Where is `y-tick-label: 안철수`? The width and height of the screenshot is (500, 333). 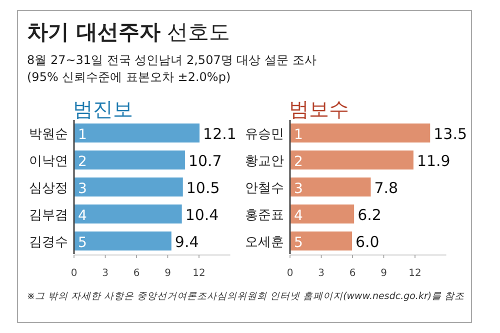
y-tick-label: 안철수 is located at coordinates (264, 188).